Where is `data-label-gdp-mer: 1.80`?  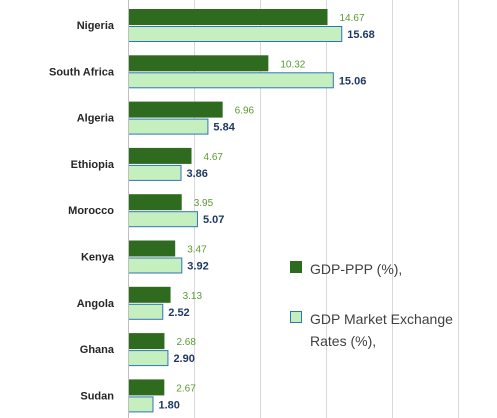 data-label-gdp-mer: 1.80 is located at coordinates (168, 405).